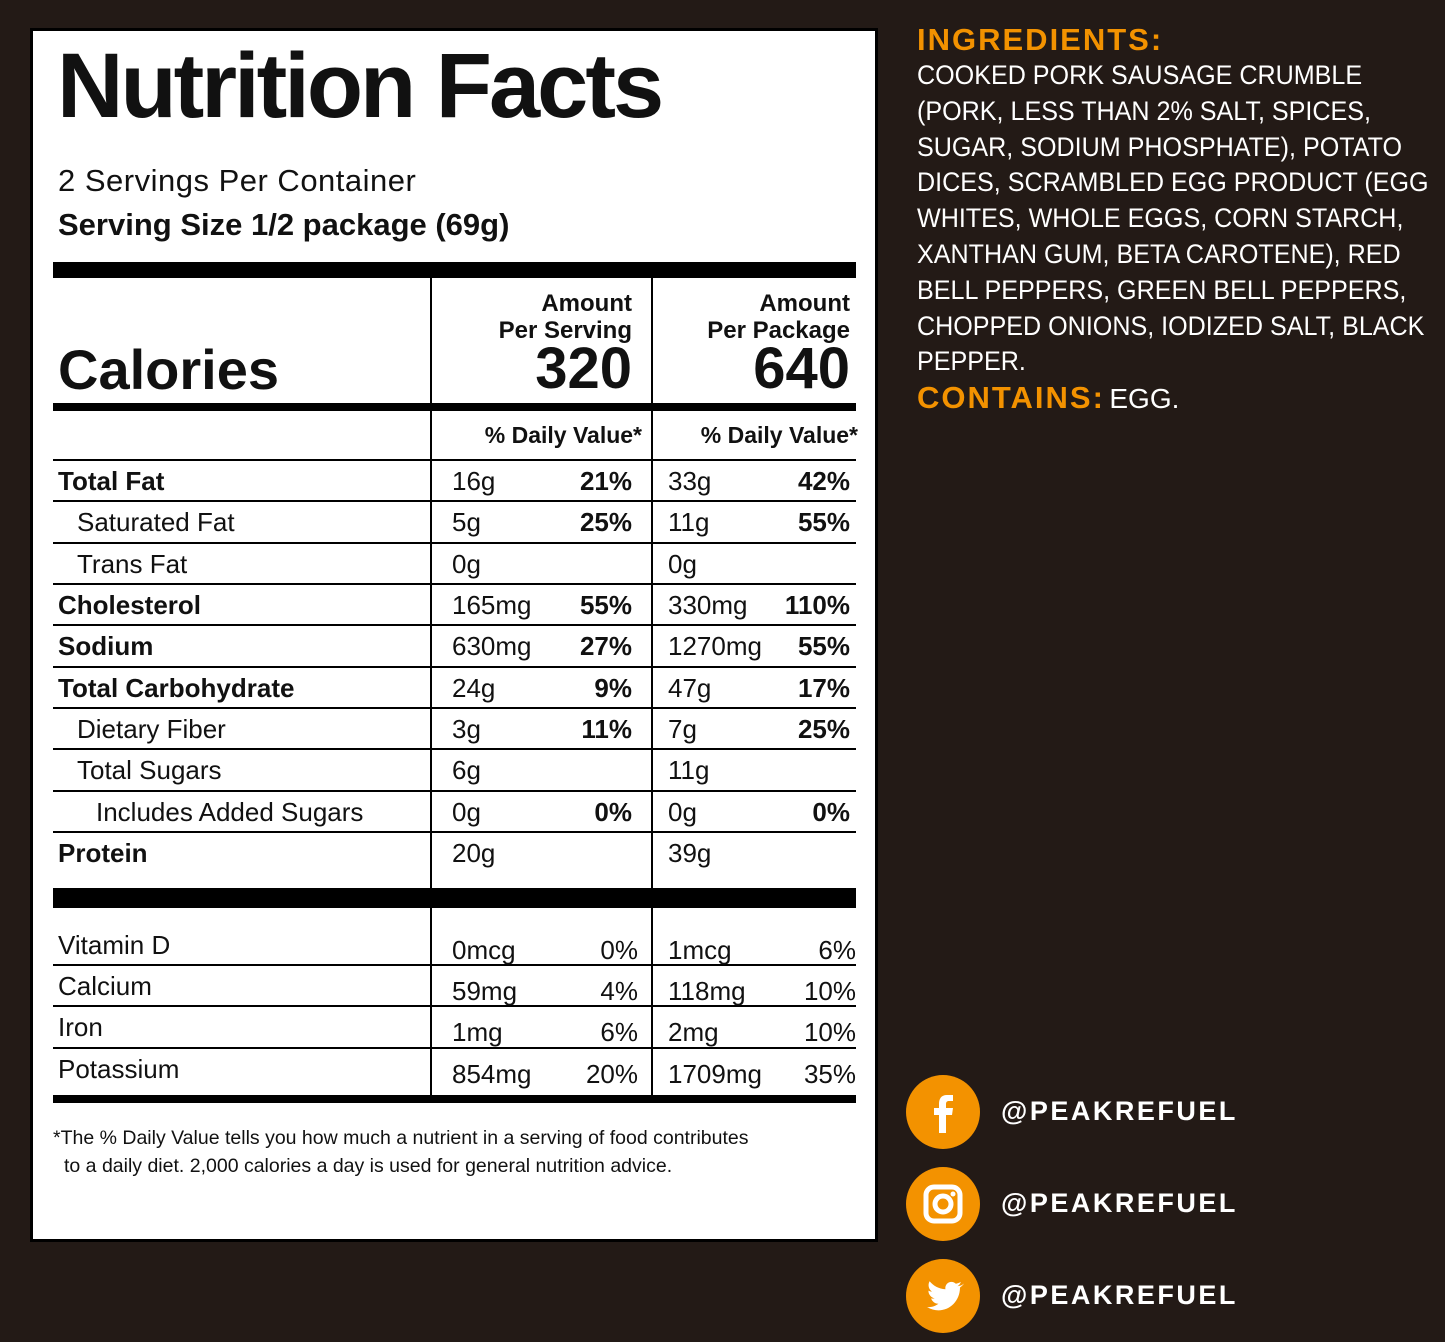 The image size is (1445, 1342). I want to click on nutrient-name: Potassium, so click(119, 1068).